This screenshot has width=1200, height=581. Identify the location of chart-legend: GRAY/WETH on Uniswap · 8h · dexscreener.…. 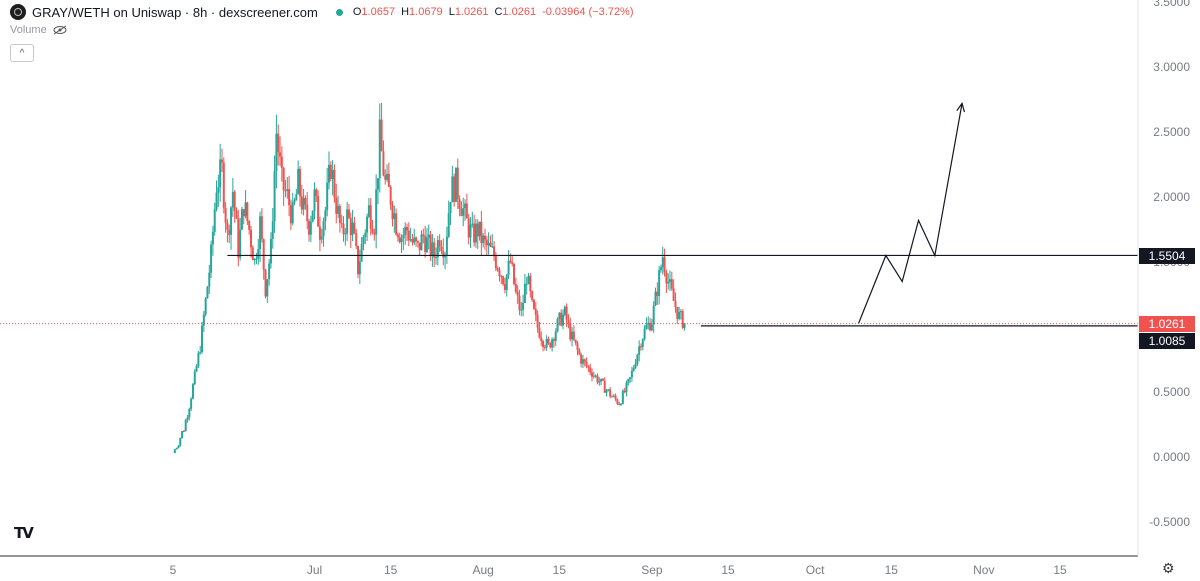
(322, 12).